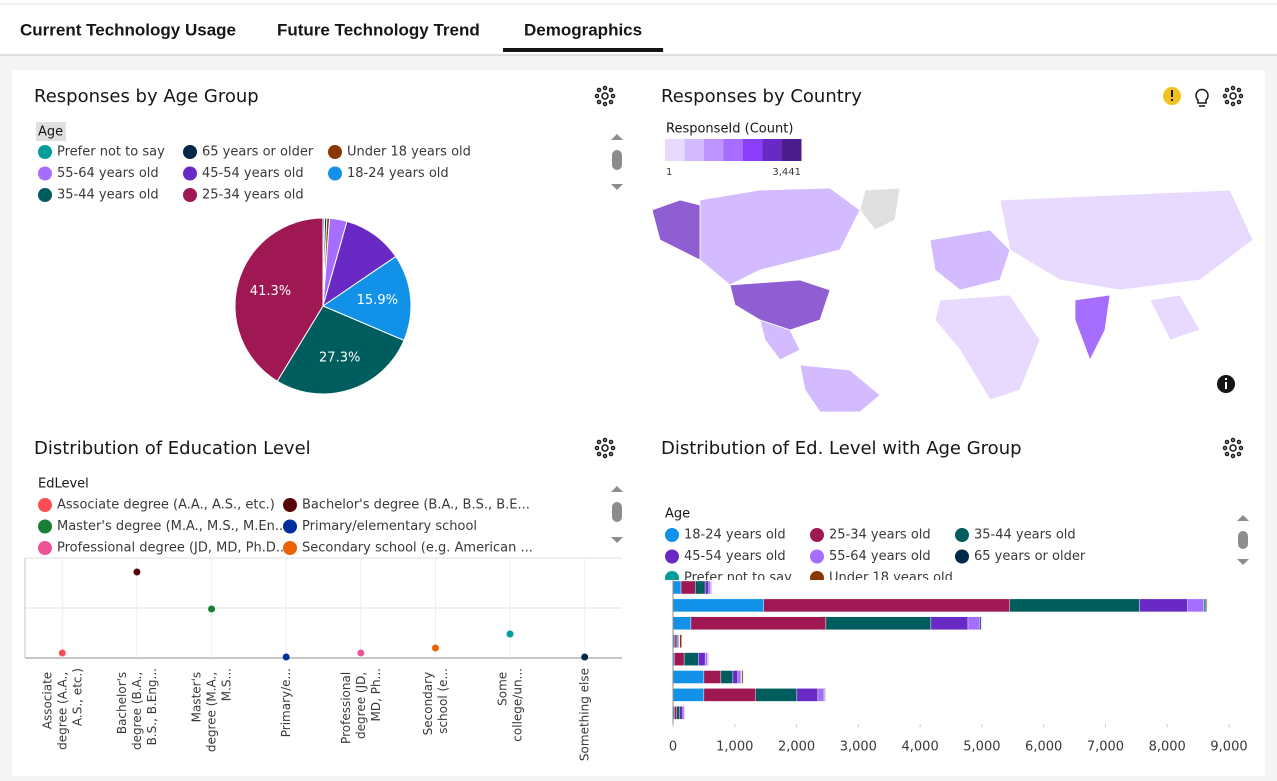 Image resolution: width=1277 pixels, height=781 pixels. I want to click on legend-label: 65 years or older, so click(258, 152).